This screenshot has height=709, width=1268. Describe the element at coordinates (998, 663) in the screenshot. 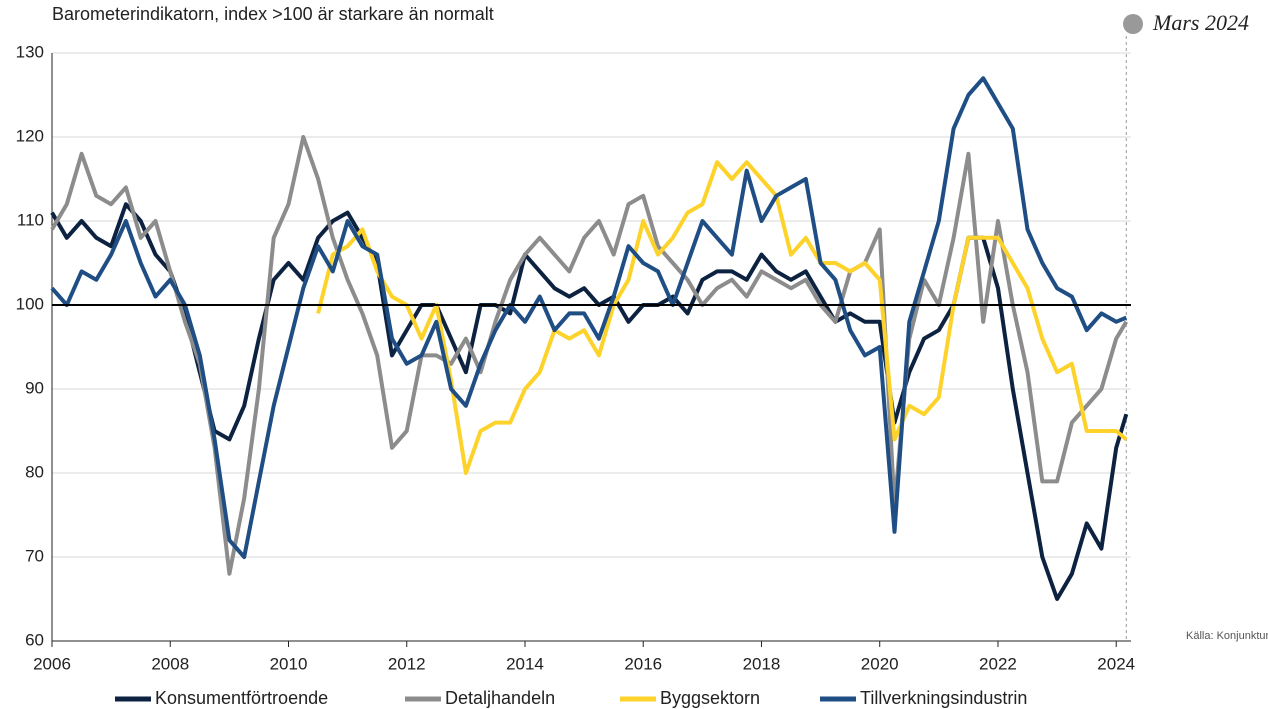

I see `x-tick-label: 2022` at that location.